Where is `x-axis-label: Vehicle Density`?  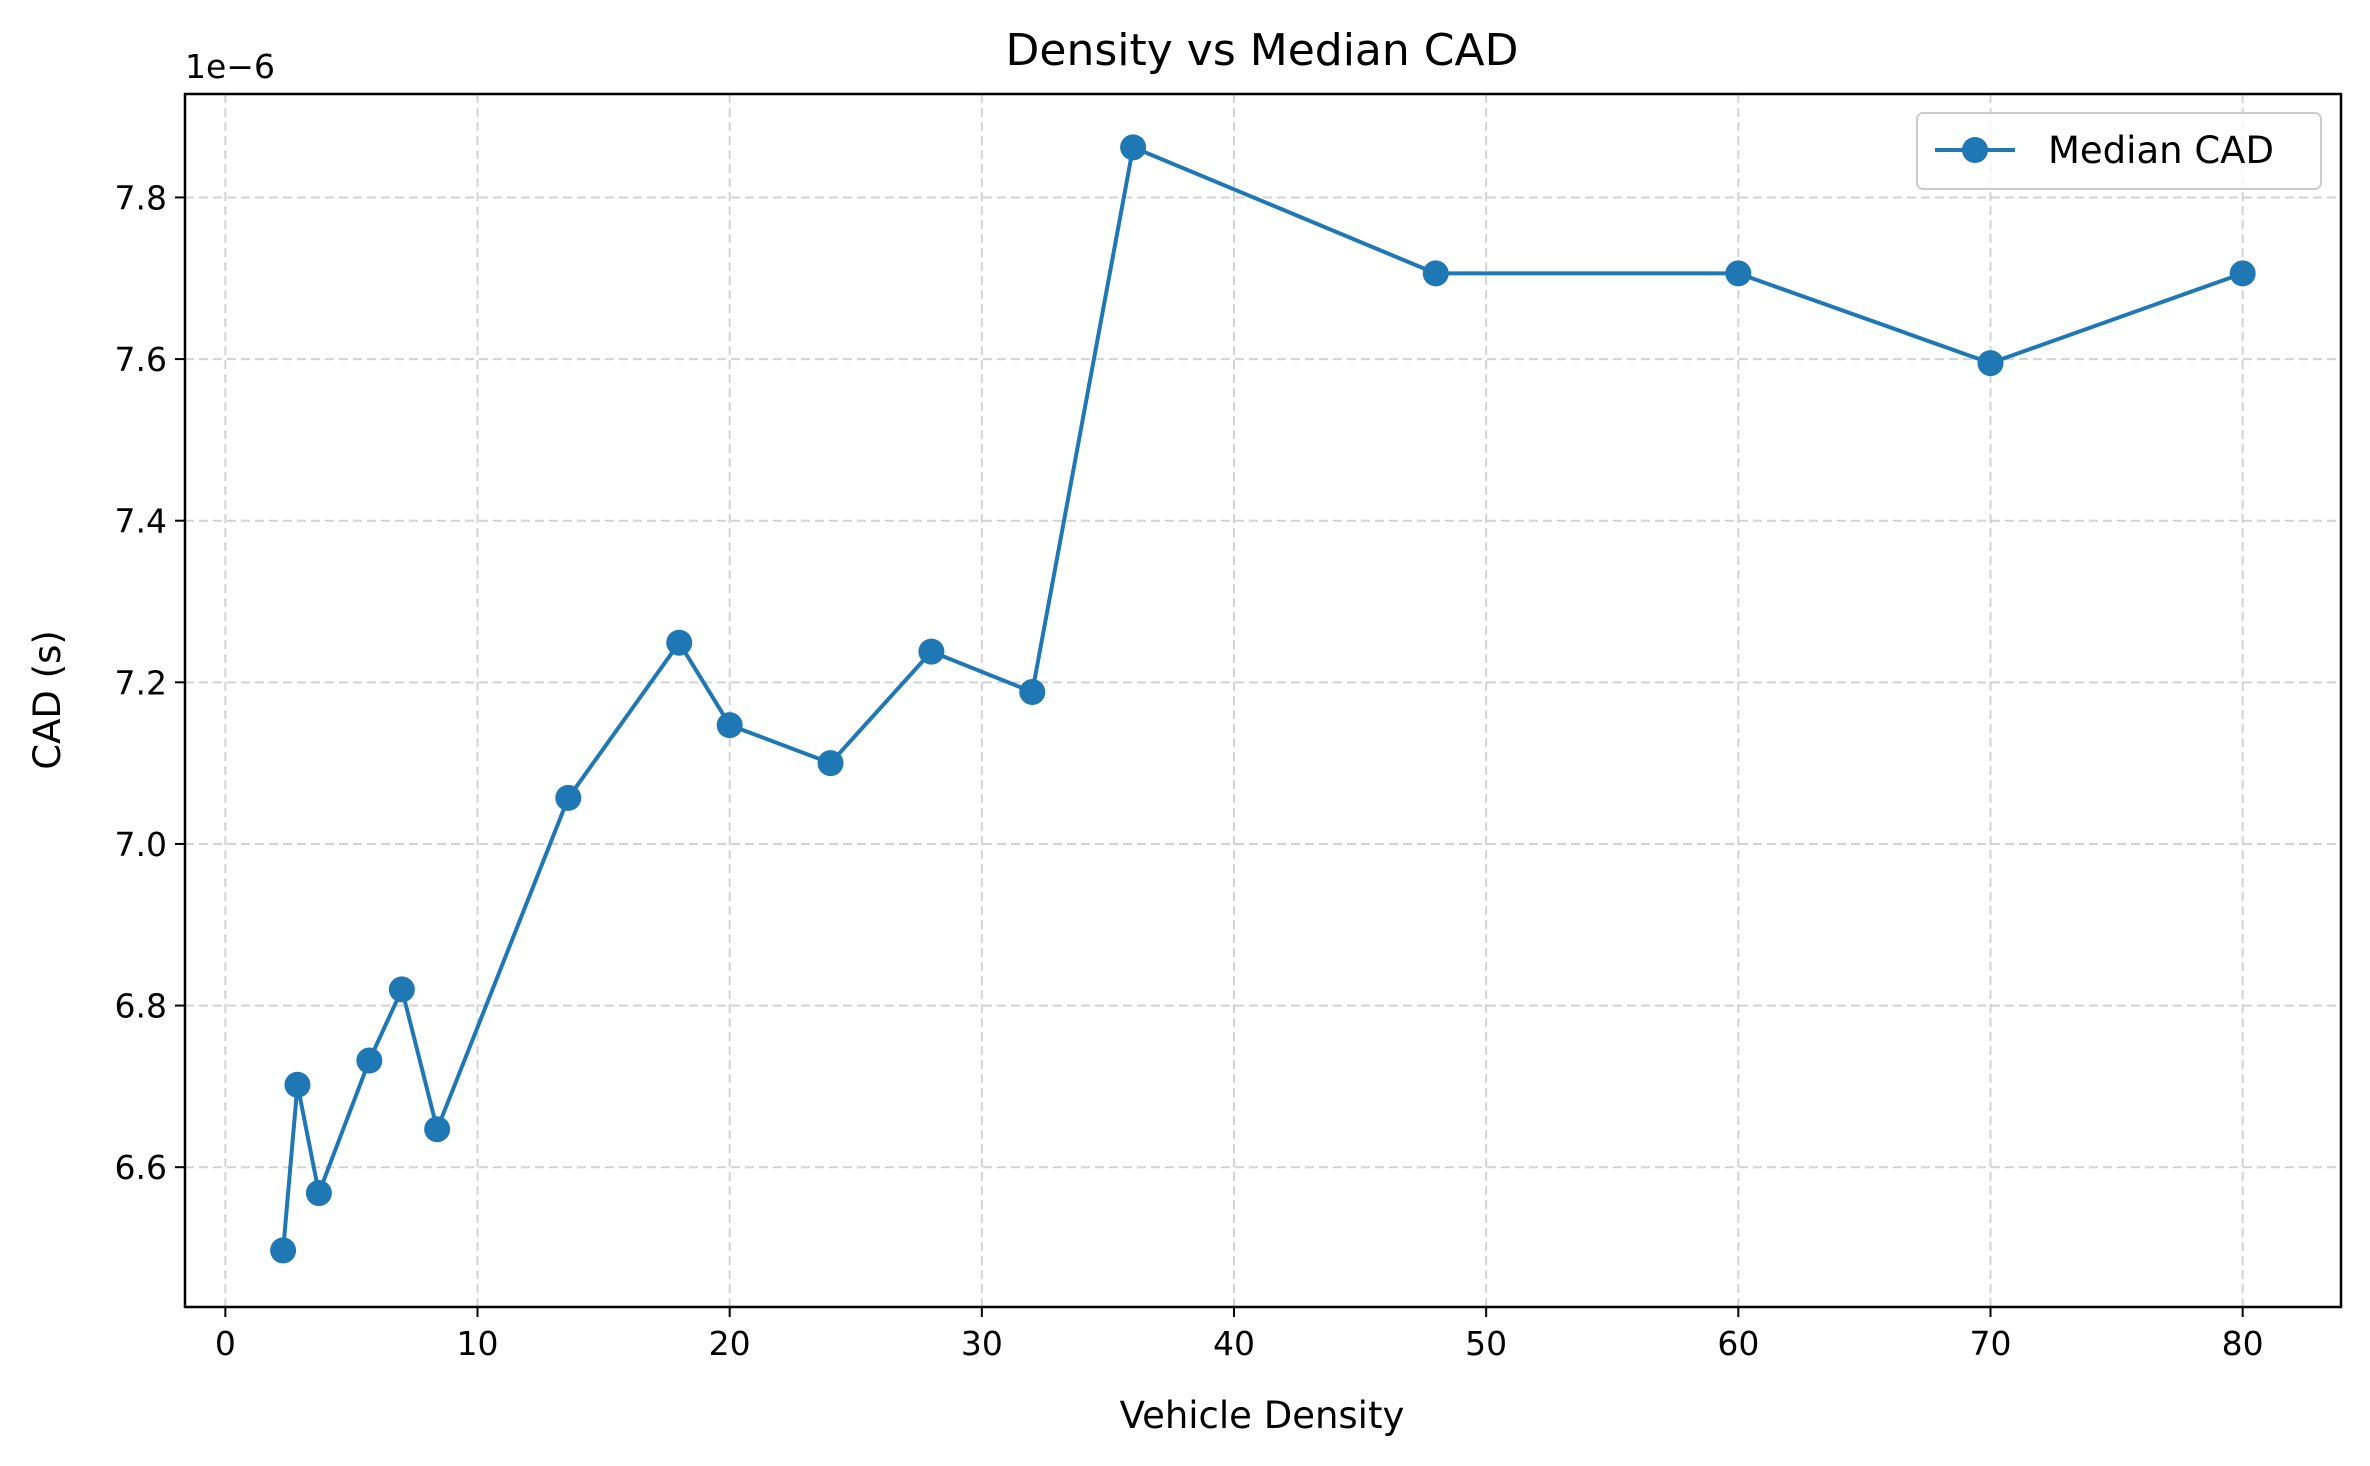
x-axis-label: Vehicle Density is located at coordinates (1262, 1415).